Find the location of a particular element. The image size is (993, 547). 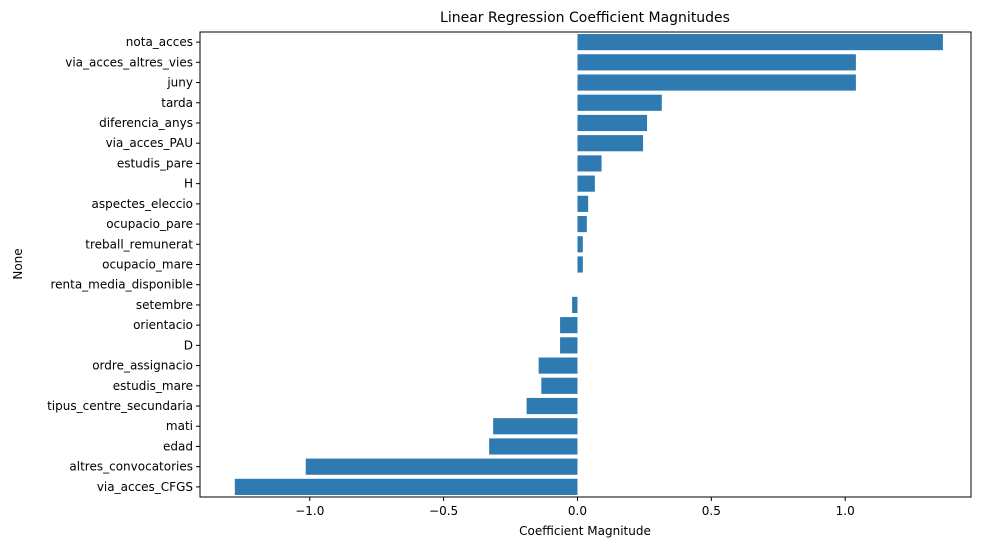

y-tick-label: renta_media_disponible is located at coordinates (121, 285).